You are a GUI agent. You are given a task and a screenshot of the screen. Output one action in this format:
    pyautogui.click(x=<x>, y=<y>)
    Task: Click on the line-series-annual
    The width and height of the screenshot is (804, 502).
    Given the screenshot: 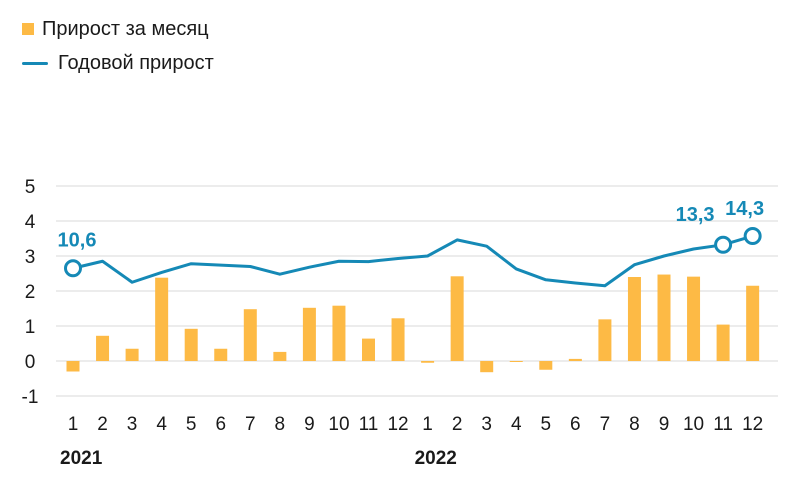 What is the action you would take?
    pyautogui.click(x=413, y=257)
    